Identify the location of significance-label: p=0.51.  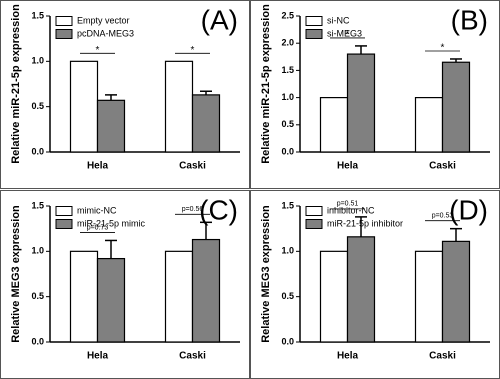
(348, 204).